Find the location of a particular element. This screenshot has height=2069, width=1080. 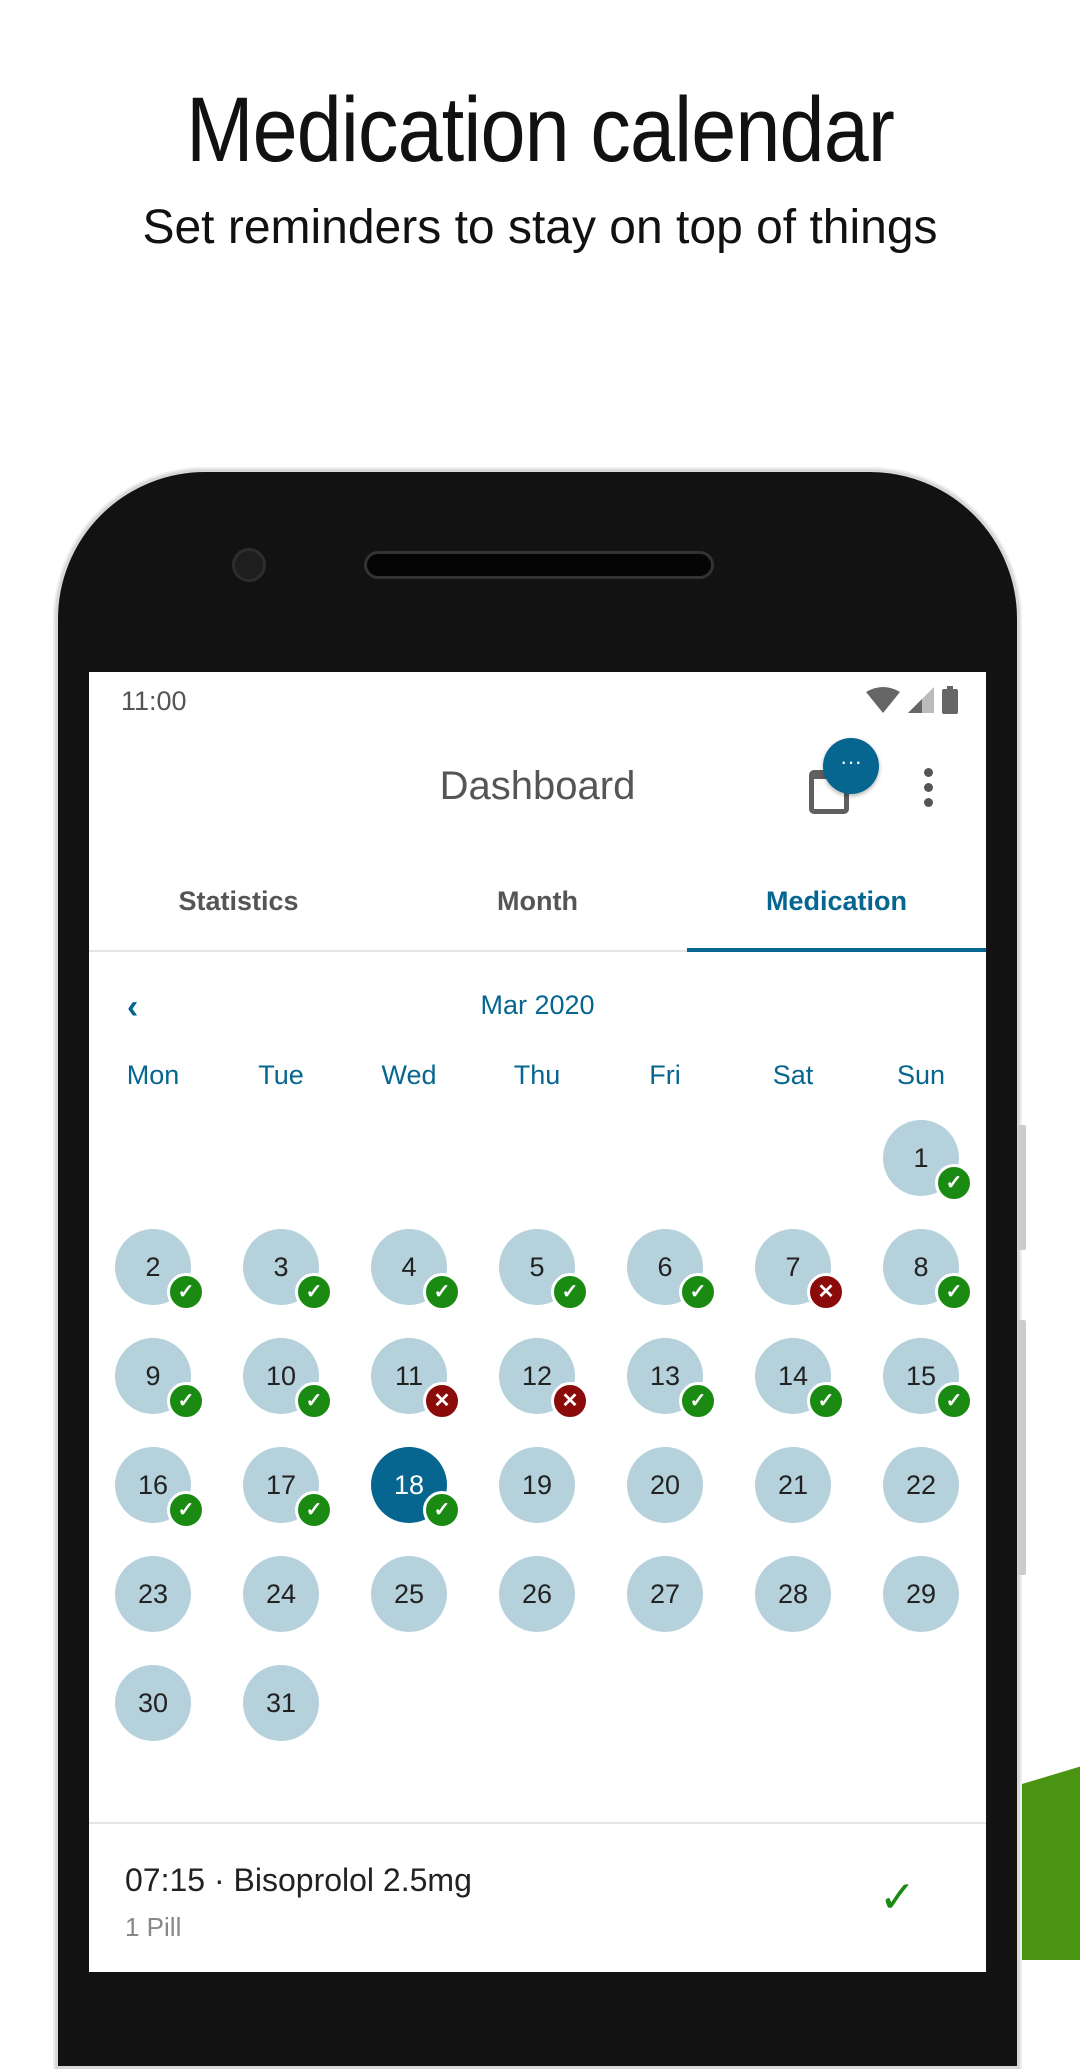

page-title: Dashboard is located at coordinates (537, 786).